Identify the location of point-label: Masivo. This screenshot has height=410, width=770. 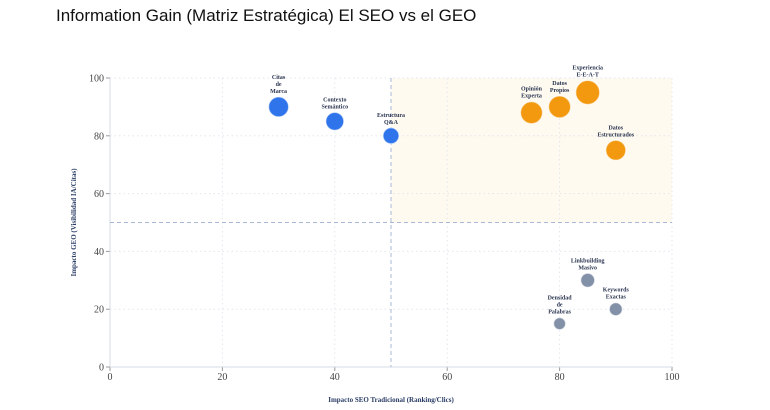
(587, 268).